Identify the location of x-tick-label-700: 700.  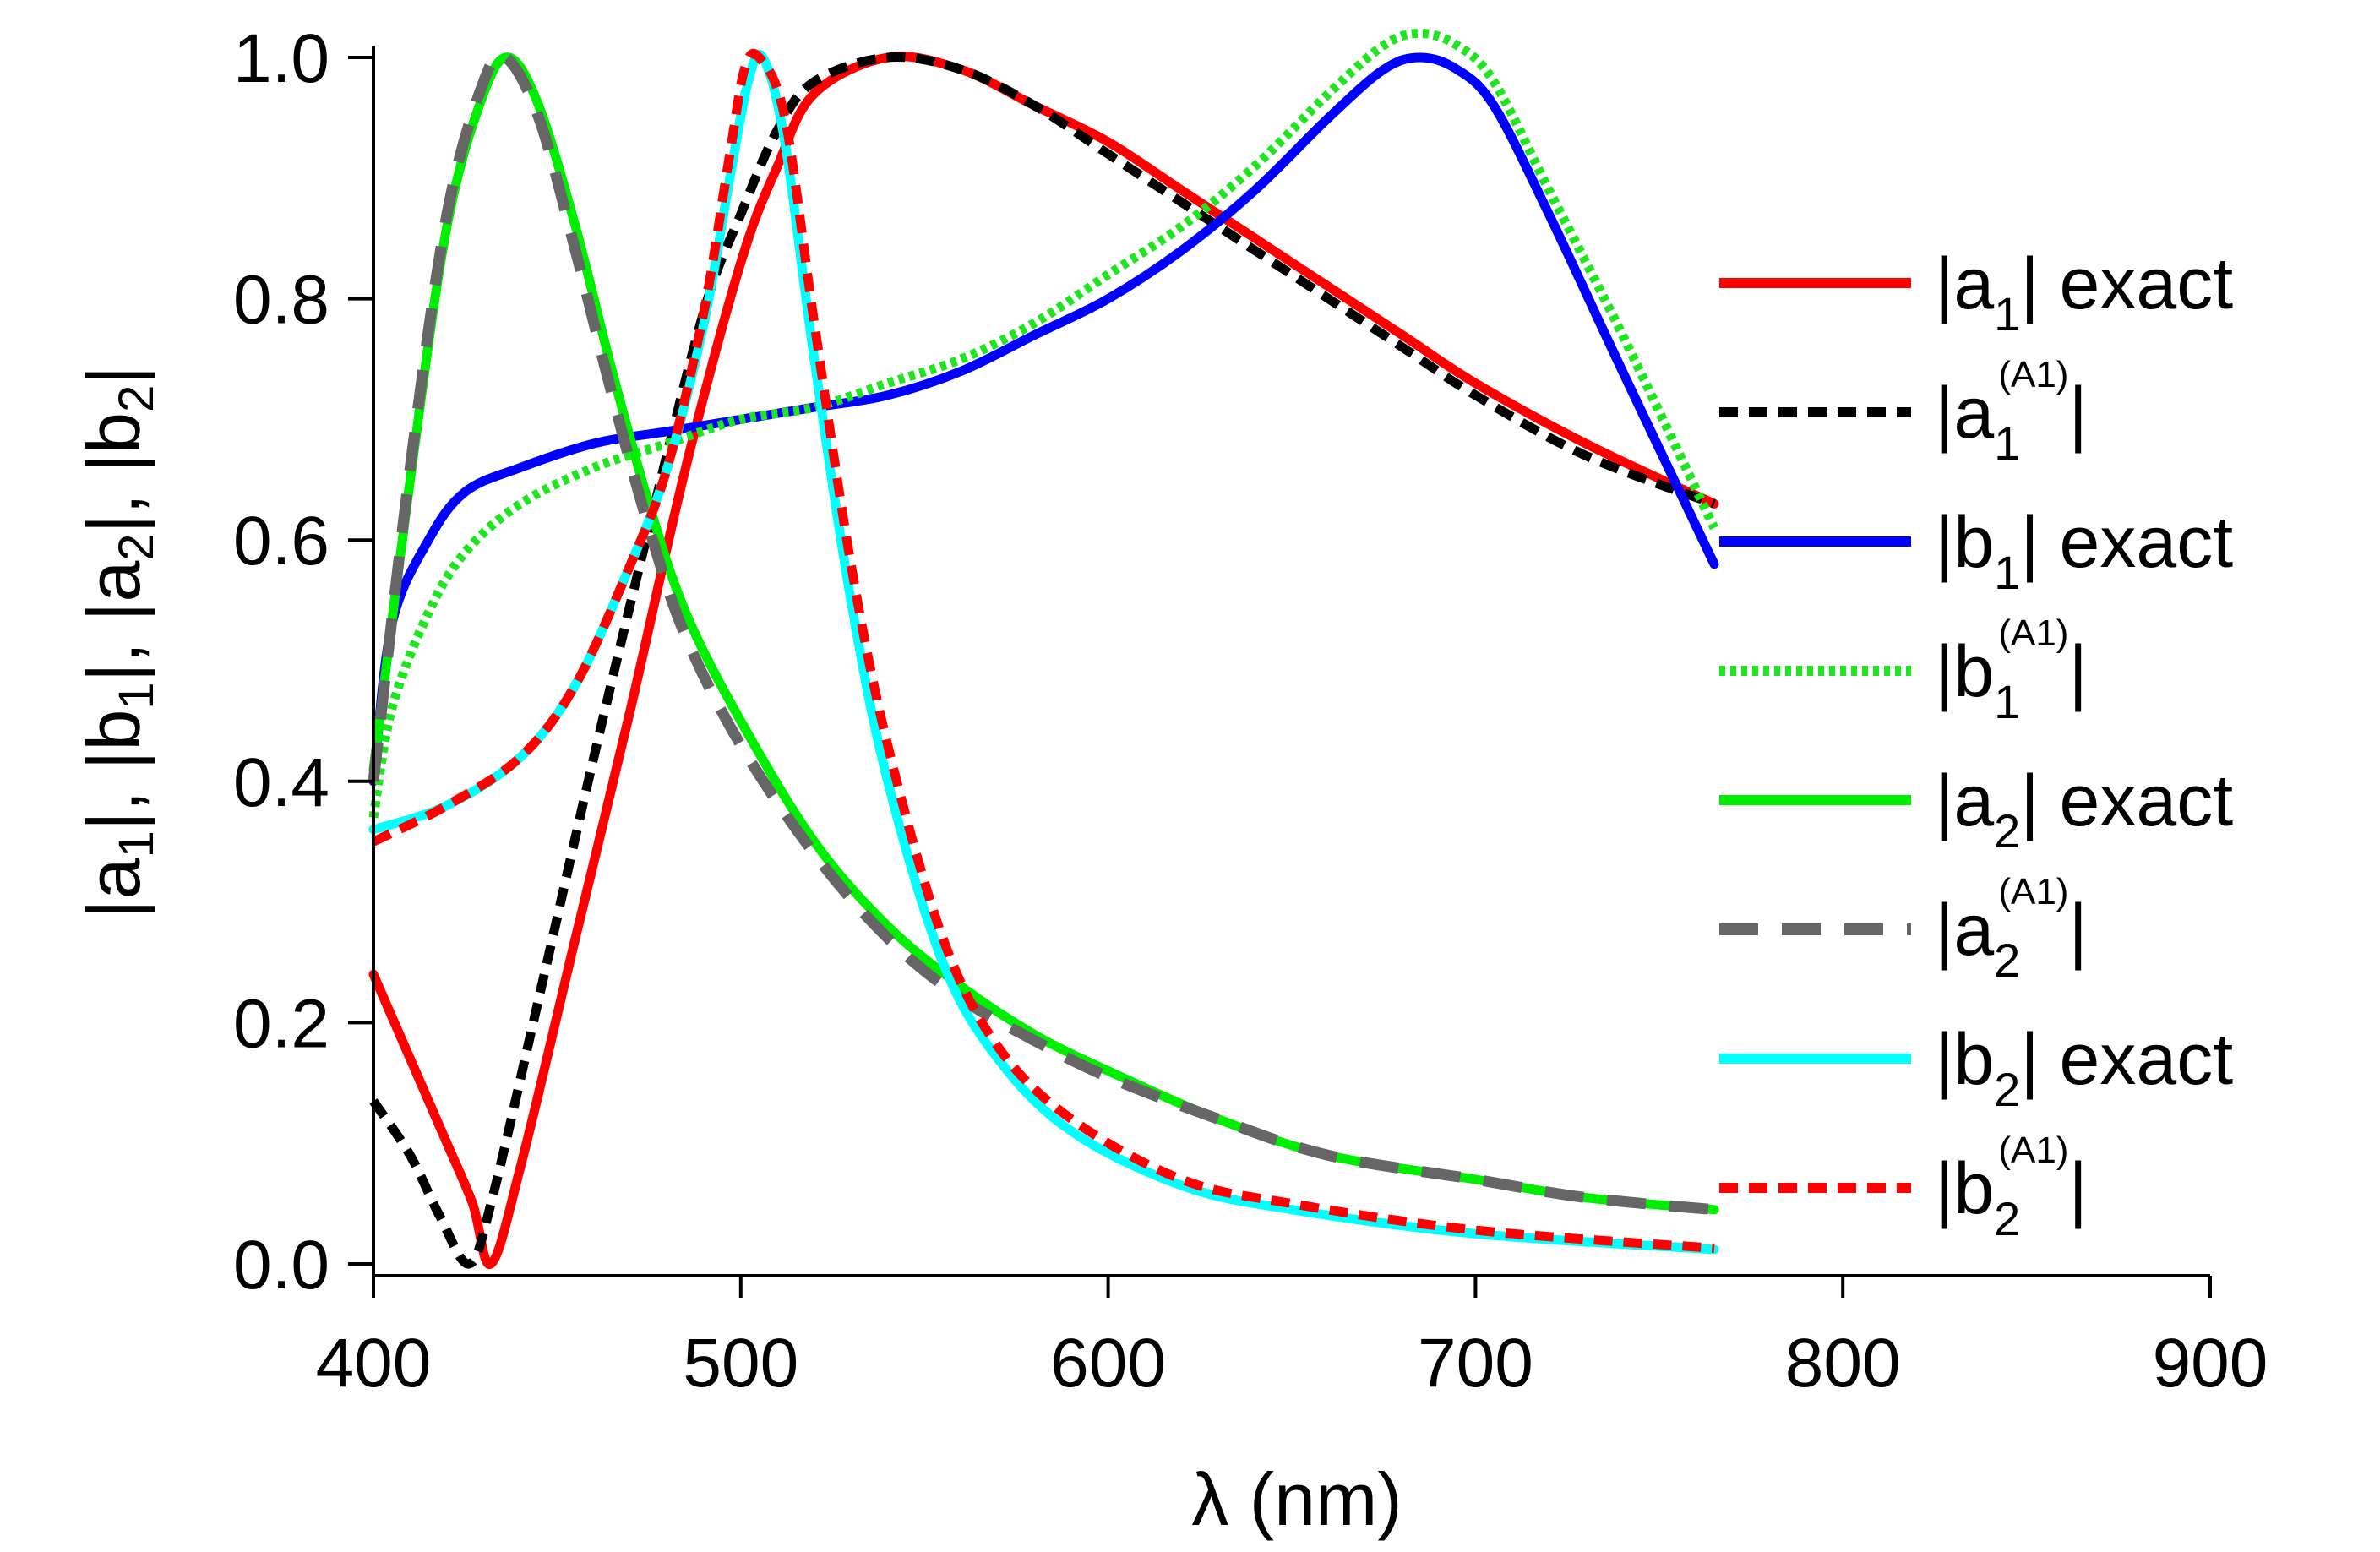
(1475, 1363).